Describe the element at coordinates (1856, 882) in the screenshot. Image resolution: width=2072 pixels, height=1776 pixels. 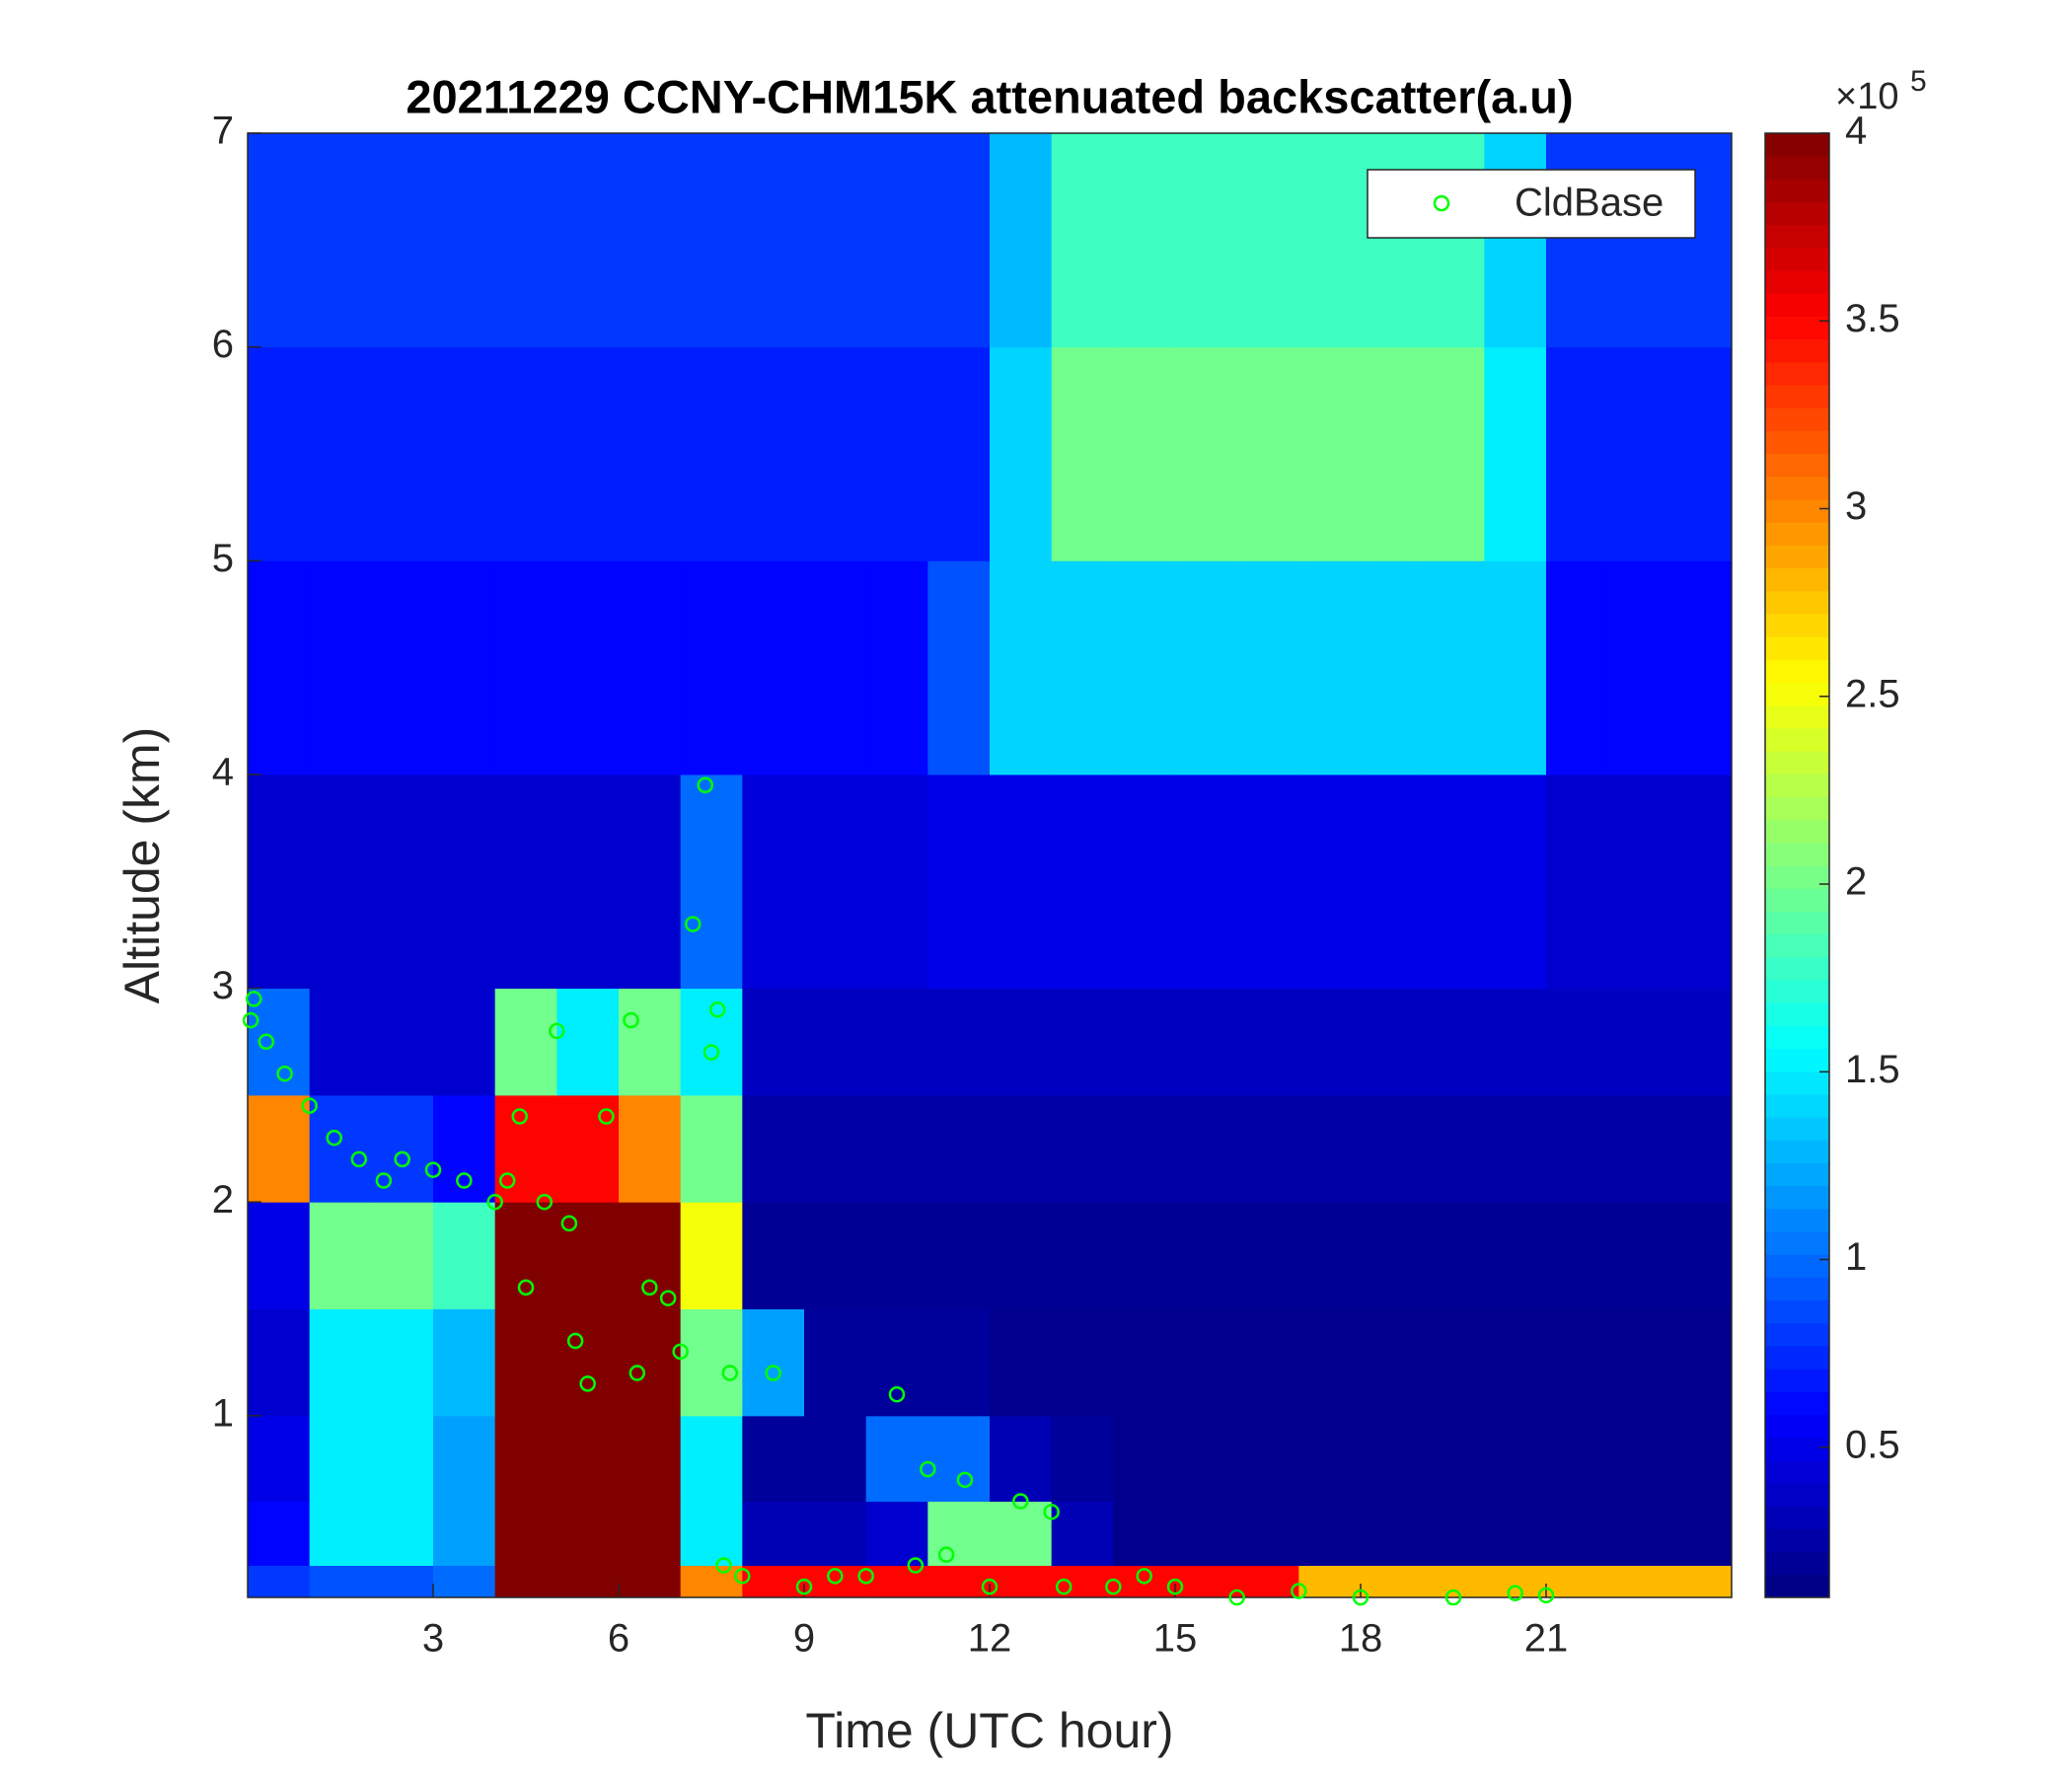
I see `colorbar-tick-label: 2` at that location.